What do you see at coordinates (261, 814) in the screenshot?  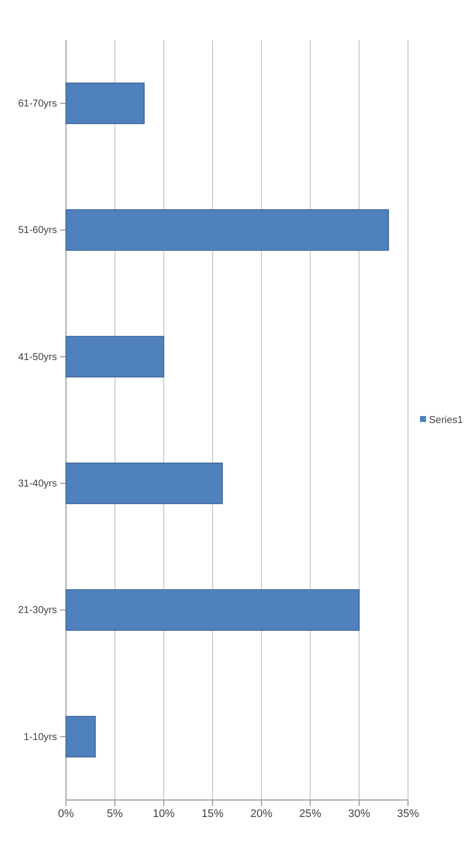 I see `x-tick-label: 20%` at bounding box center [261, 814].